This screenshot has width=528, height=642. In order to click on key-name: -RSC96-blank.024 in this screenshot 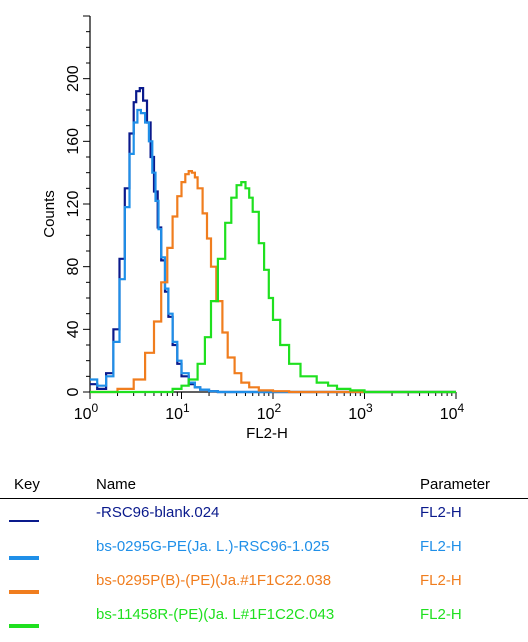, I will do `click(158, 512)`.